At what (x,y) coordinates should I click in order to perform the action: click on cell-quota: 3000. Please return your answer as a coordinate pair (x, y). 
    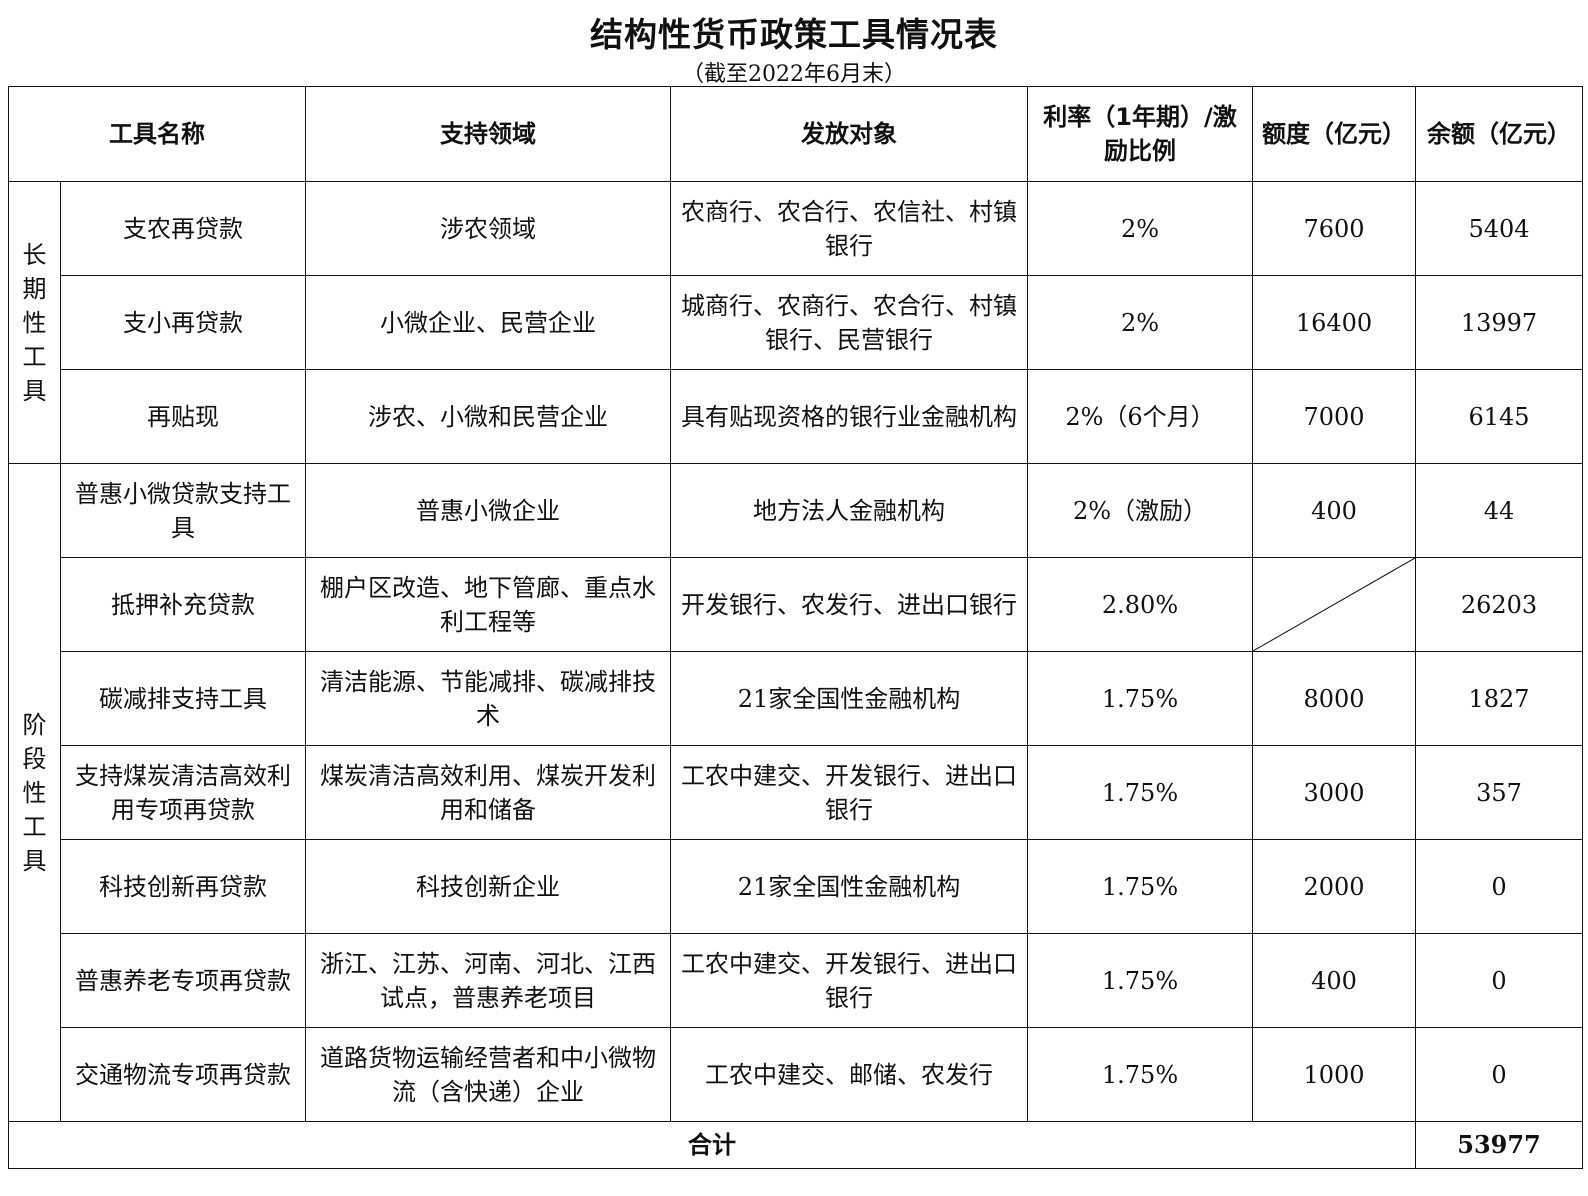
    Looking at the image, I should click on (1334, 792).